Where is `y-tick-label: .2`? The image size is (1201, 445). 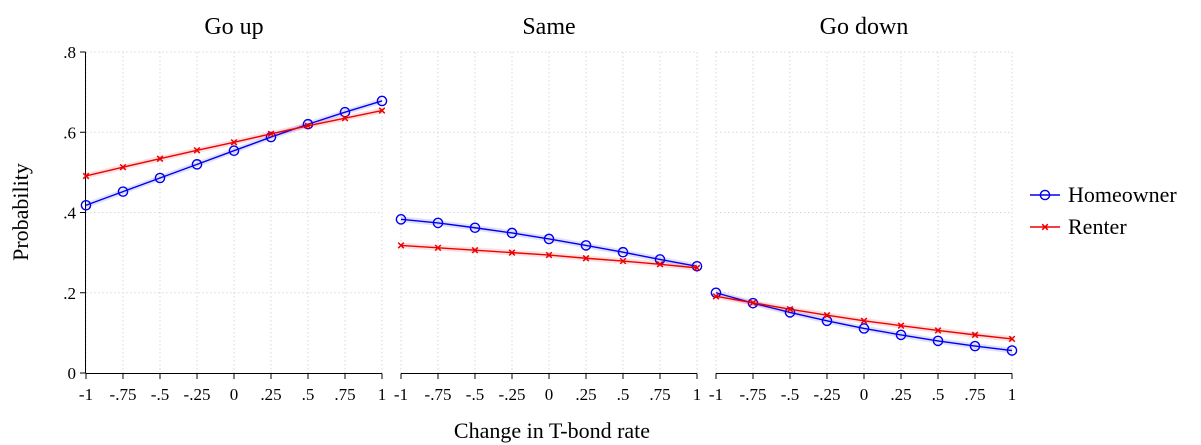
y-tick-label: .2 is located at coordinates (69, 293).